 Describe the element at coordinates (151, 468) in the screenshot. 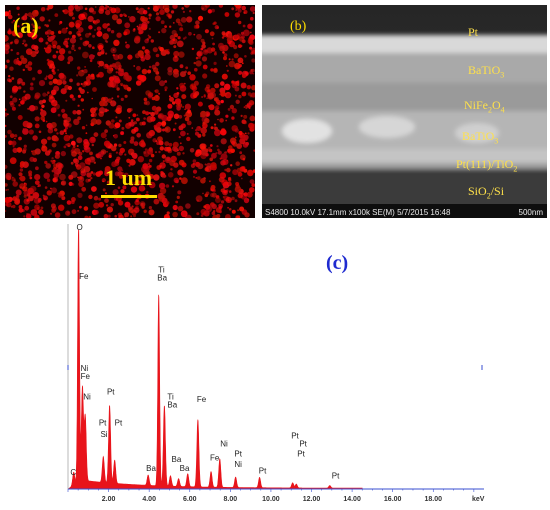

I see `peak-label-ba-14: Ba` at that location.